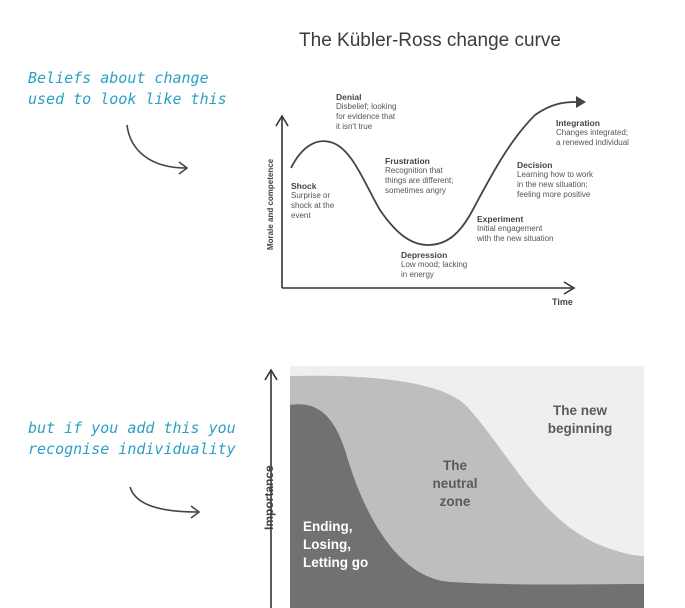  What do you see at coordinates (270, 204) in the screenshot?
I see `curve-y-axis-label: Morale and competence` at bounding box center [270, 204].